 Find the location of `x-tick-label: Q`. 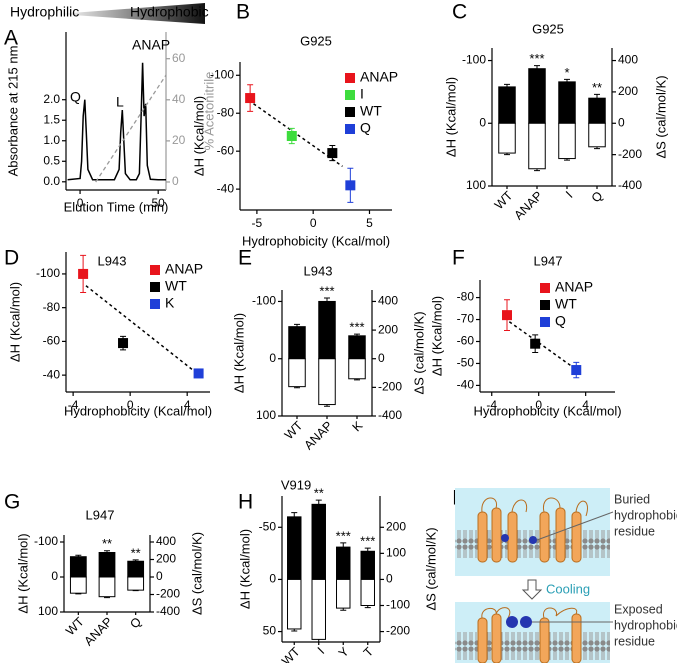

x-tick-label: Q is located at coordinates (597, 196).